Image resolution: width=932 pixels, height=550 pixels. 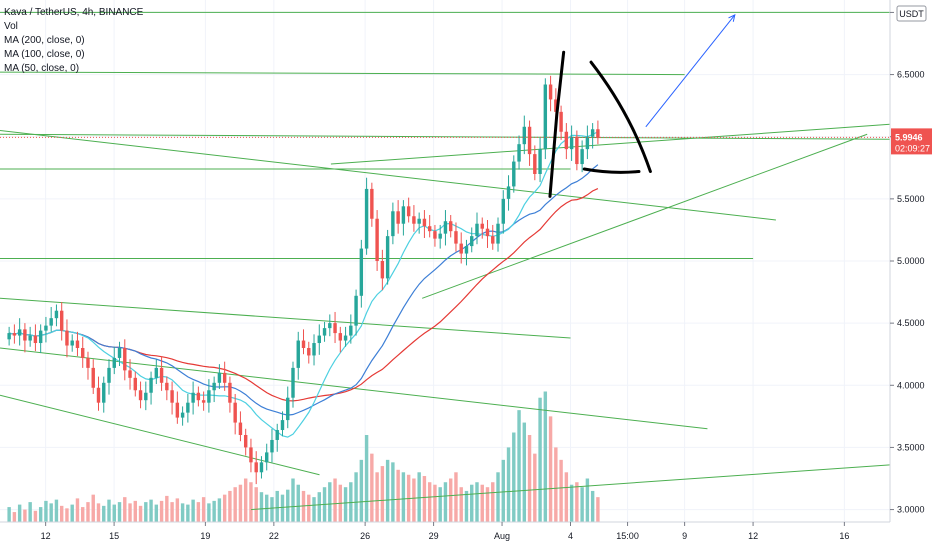 I want to click on indicator-ma50: MA (50, close, 0), so click(x=42, y=68).